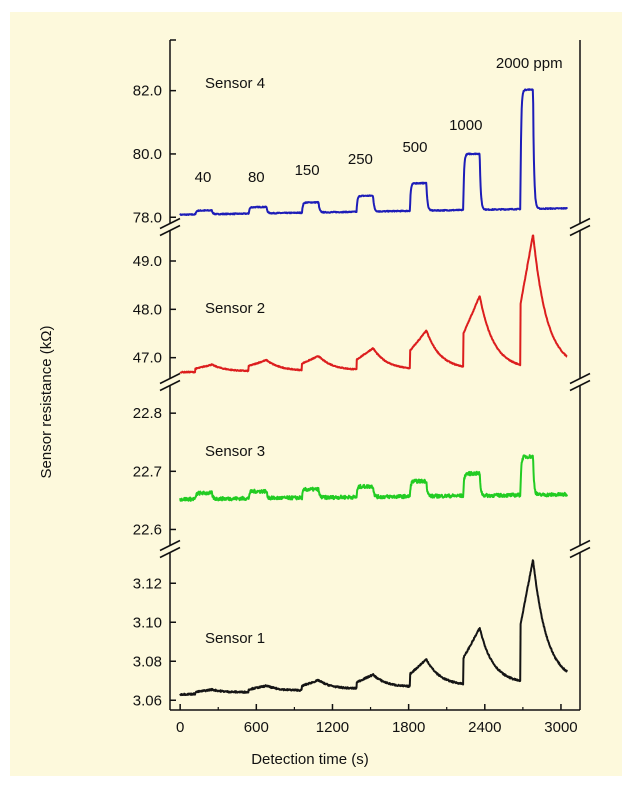 The height and width of the screenshot is (786, 631). I want to click on sensor-4-label: Sensor 4, so click(235, 83).